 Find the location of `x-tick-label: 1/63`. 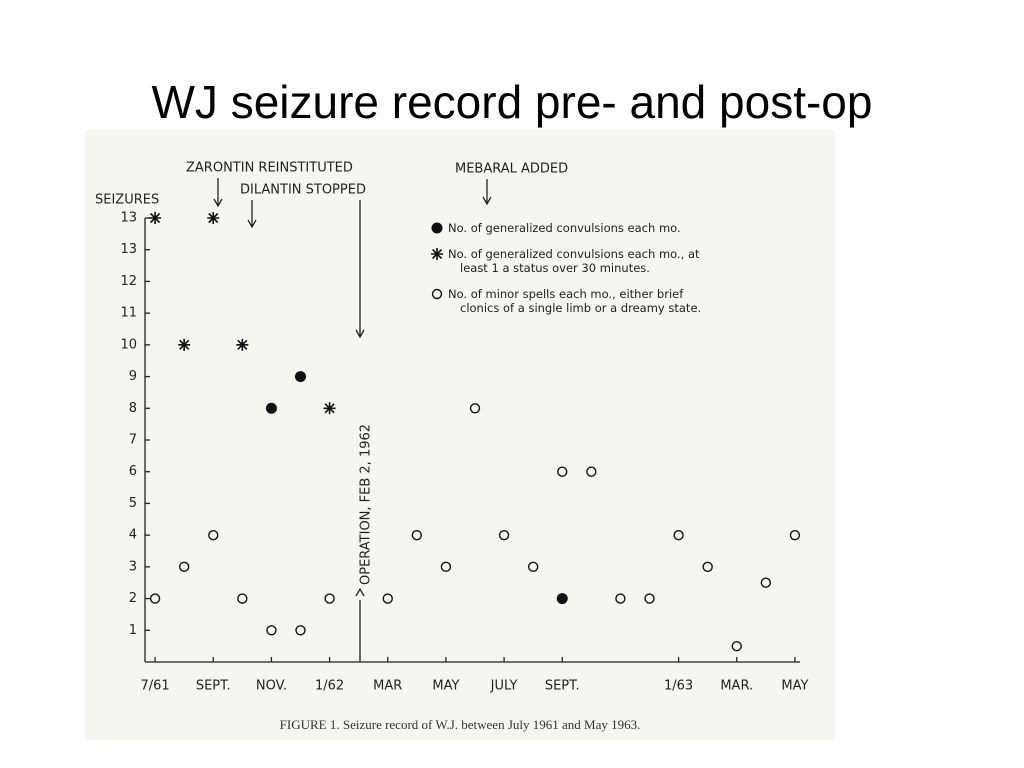

x-tick-label: 1/63 is located at coordinates (678, 686).